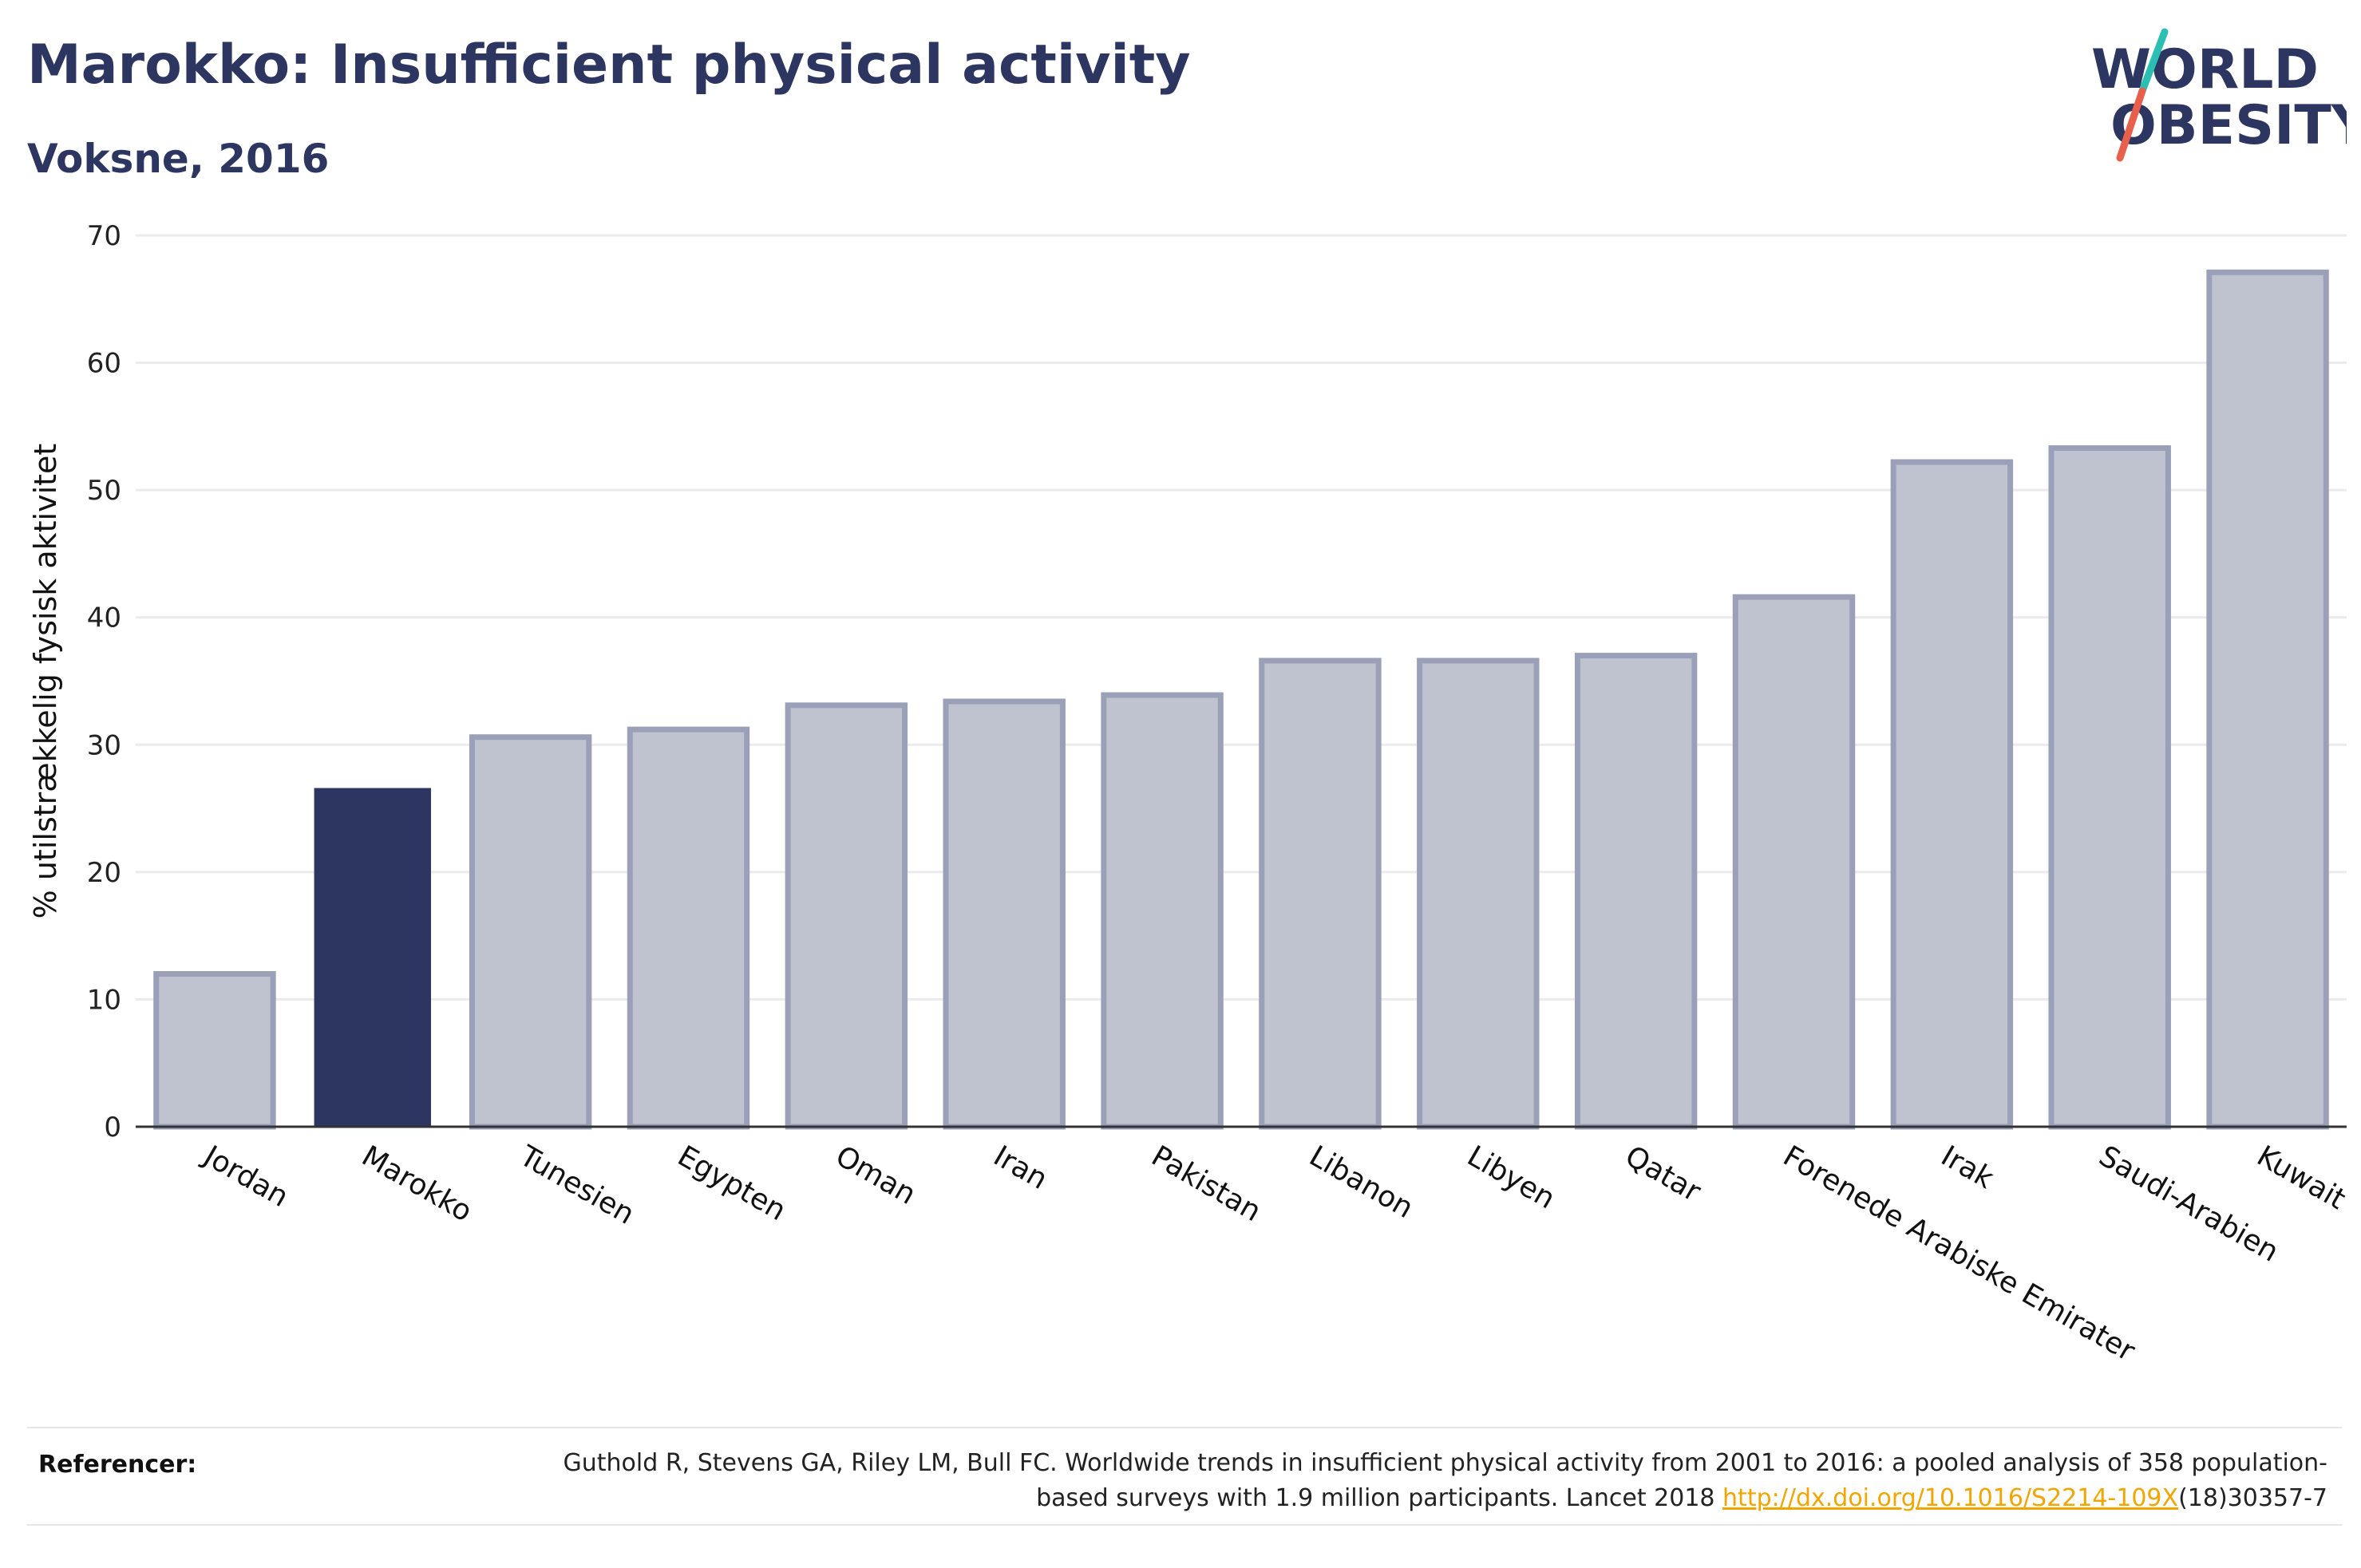  What do you see at coordinates (2153, 61) in the screenshot?
I see `logo-slash-teal` at bounding box center [2153, 61].